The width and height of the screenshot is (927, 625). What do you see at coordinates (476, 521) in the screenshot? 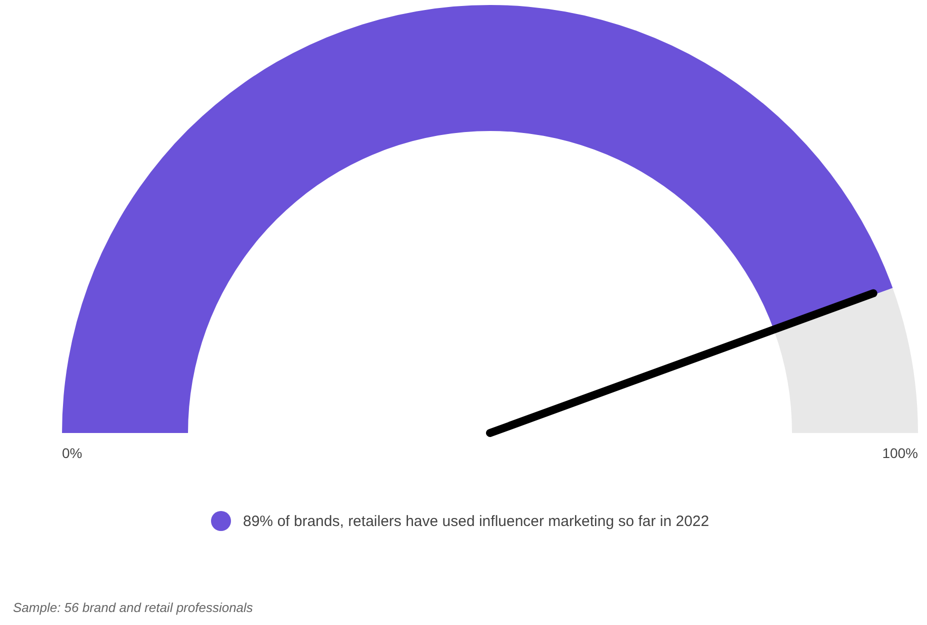
I see `legend-label: 89% of brands, retailers have used influencer marketing so far in 2022` at bounding box center [476, 521].